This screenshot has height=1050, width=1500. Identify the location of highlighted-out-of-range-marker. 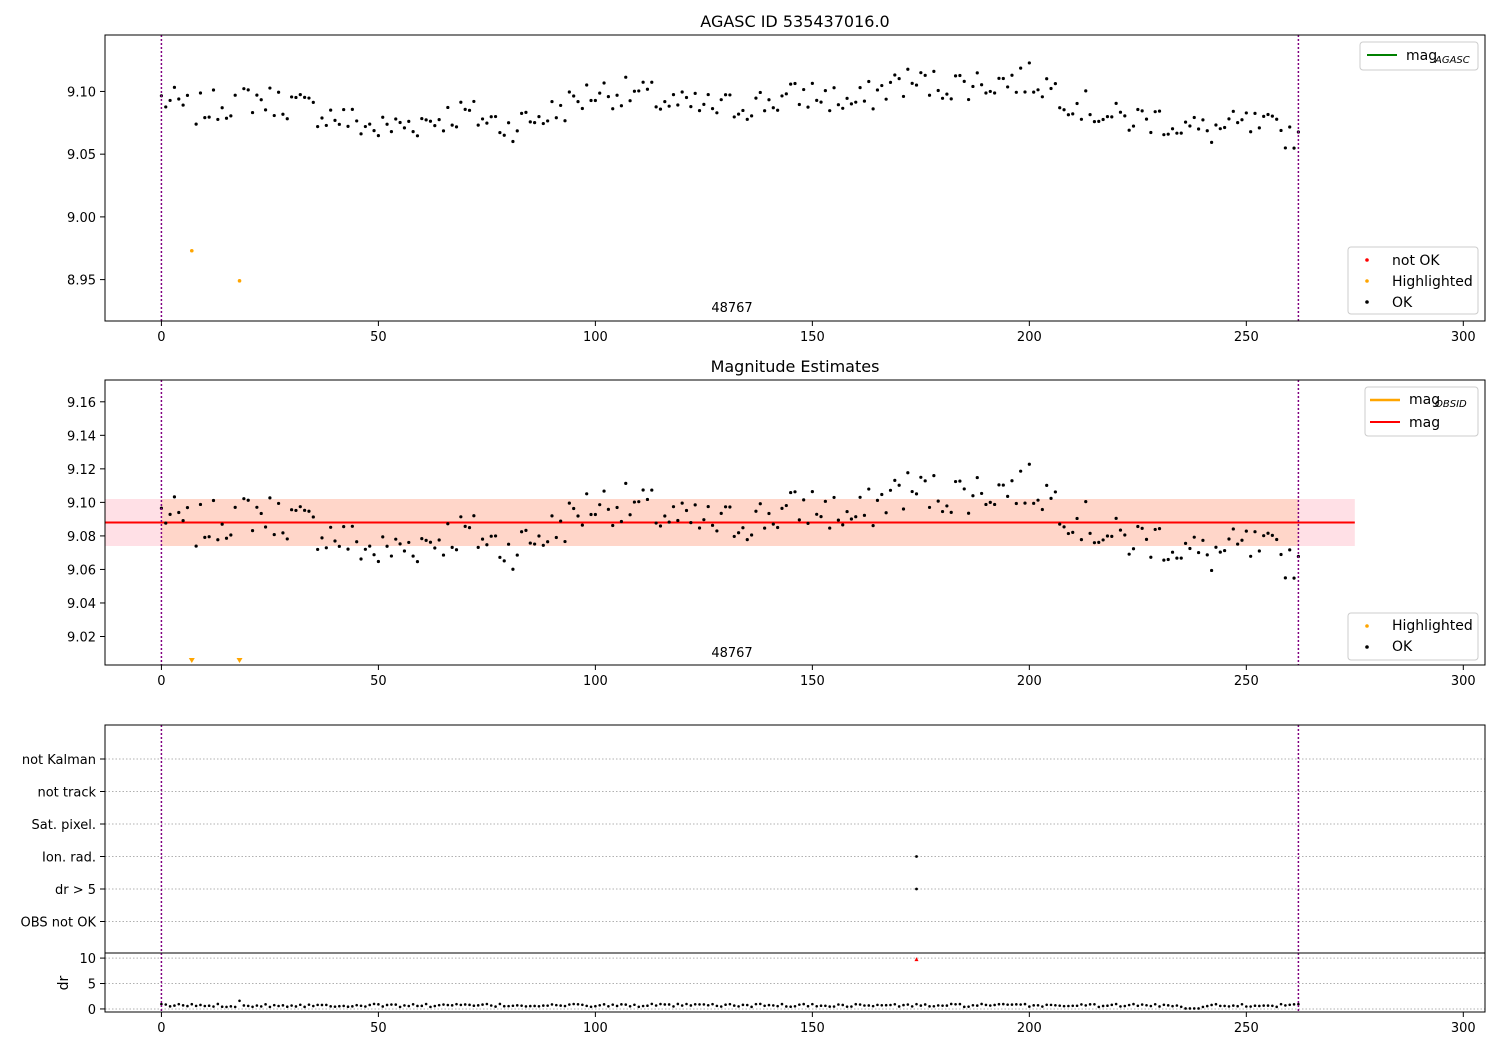
(239, 660).